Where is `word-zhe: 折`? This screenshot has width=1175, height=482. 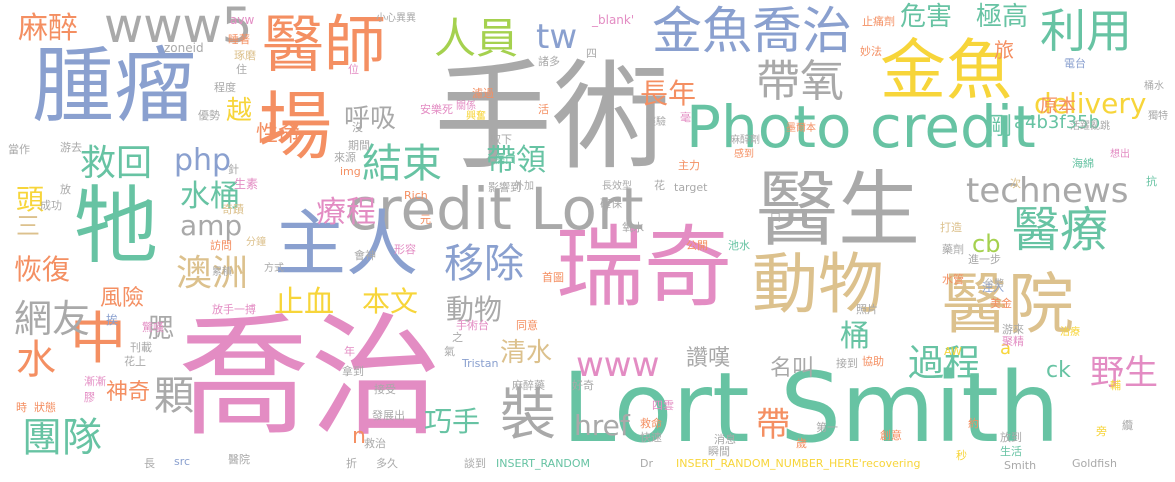 word-zhe: 折 is located at coordinates (351, 463).